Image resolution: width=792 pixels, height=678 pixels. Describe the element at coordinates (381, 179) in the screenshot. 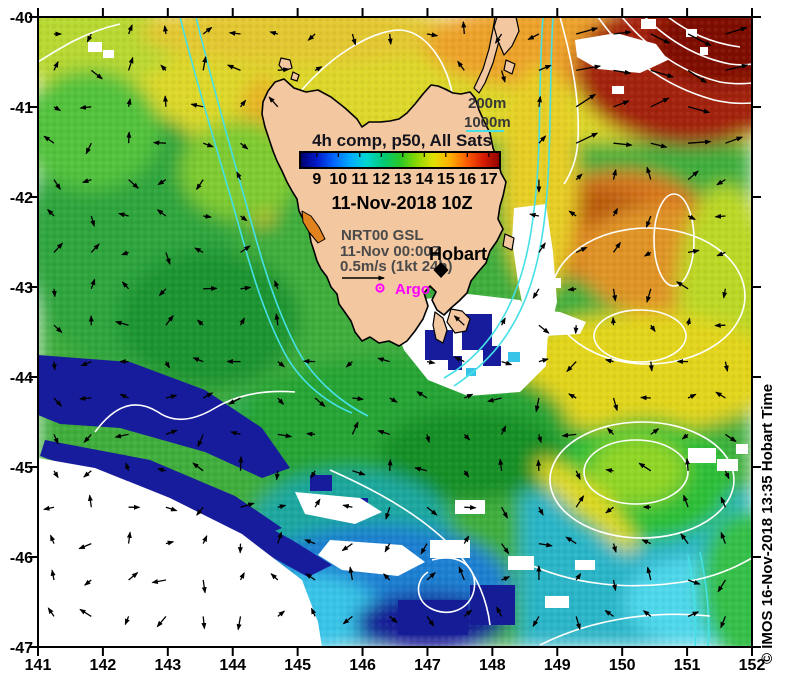

I see `colorbar-tick-label: 12` at that location.